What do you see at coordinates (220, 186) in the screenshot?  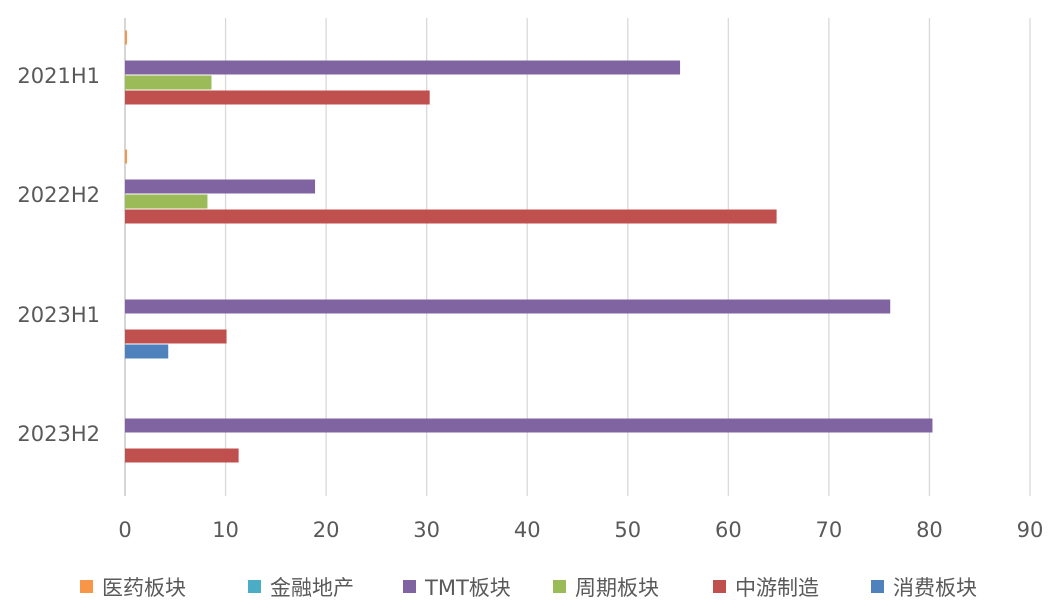 I see `bar-TMT板块-2022H2` at bounding box center [220, 186].